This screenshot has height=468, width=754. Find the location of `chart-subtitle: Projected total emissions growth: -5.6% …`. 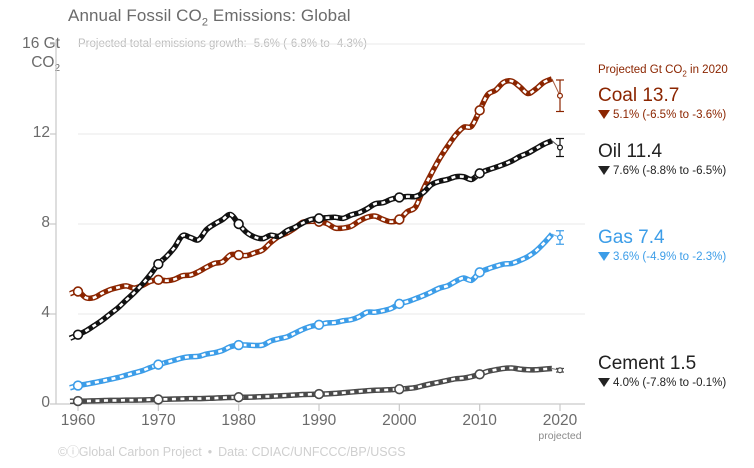

chart-subtitle: Projected total emissions growth: -5.6% … is located at coordinates (222, 44).